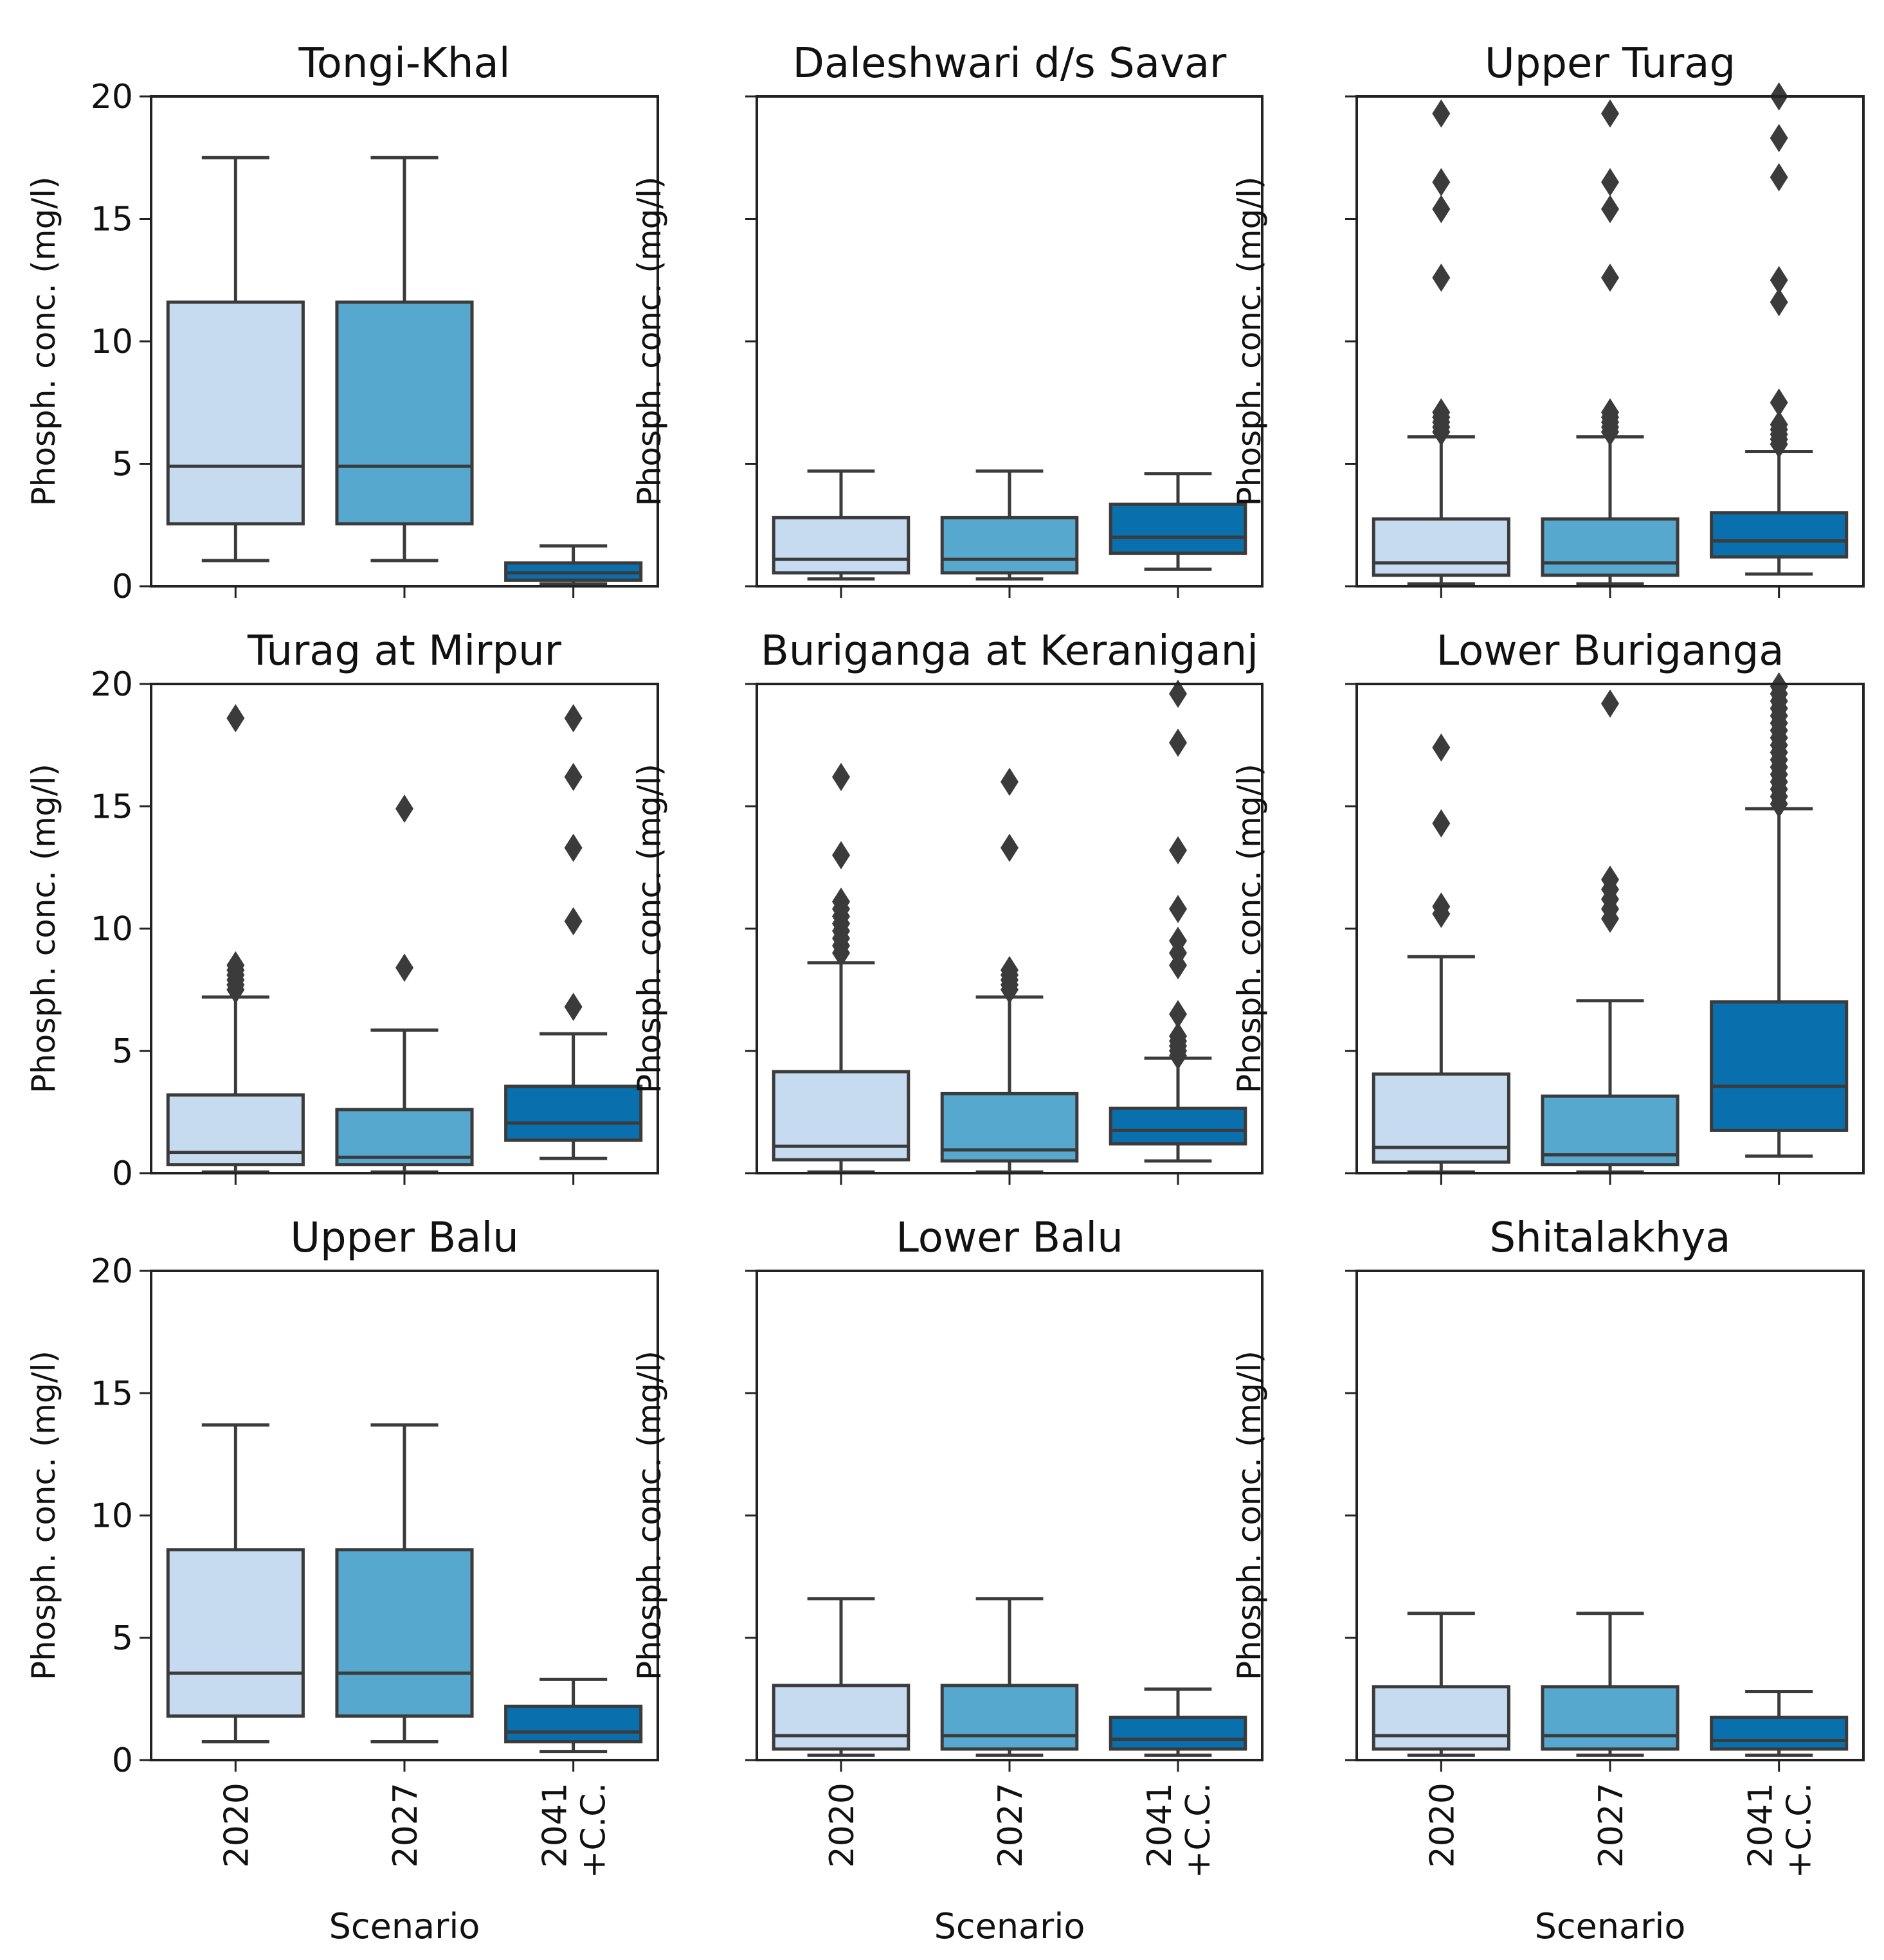 Image resolution: width=1884 pixels, height=1960 pixels. Describe the element at coordinates (1781, 1831) in the screenshot. I see `x-tick-label-group: 2041 +C.C.` at that location.